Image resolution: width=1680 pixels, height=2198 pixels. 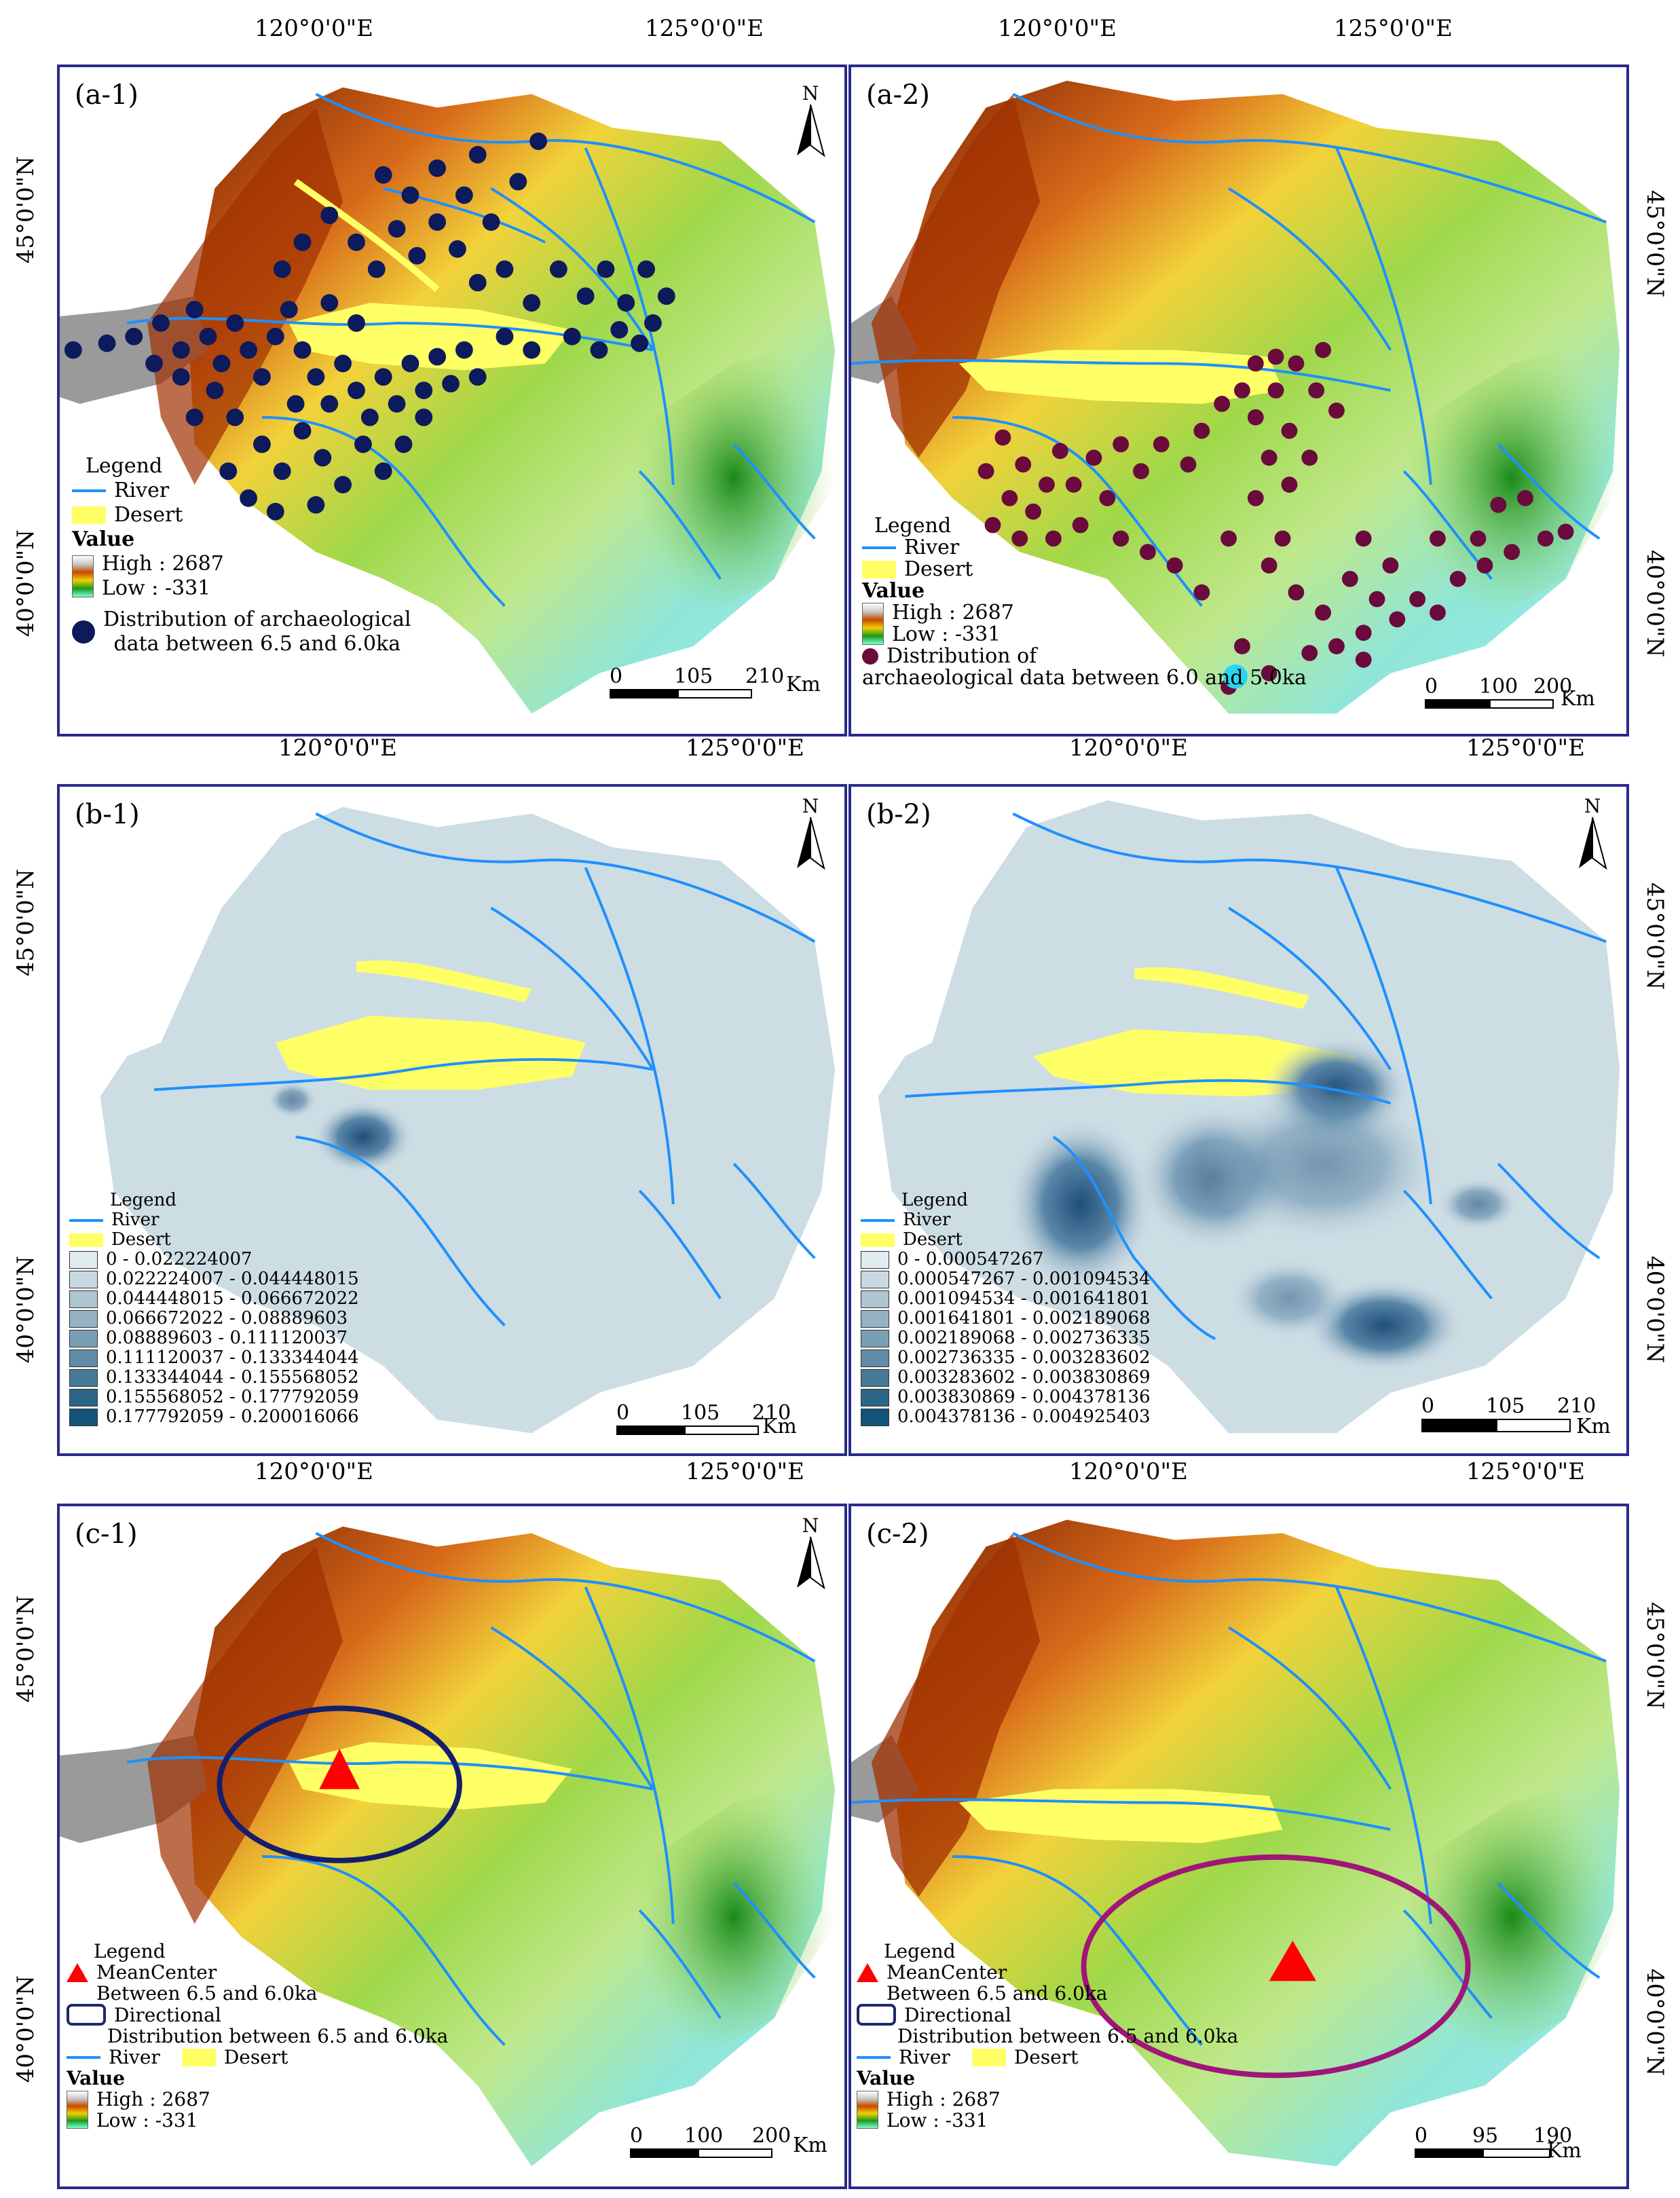 What do you see at coordinates (1024, 1338) in the screenshot?
I see `density-class-label: 0.002189068 - 0.002736335` at bounding box center [1024, 1338].